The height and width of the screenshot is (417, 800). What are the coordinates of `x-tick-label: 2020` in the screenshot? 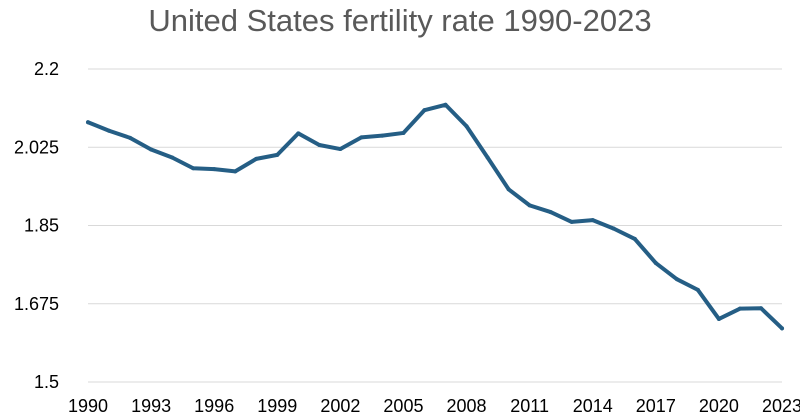 It's located at (719, 406).